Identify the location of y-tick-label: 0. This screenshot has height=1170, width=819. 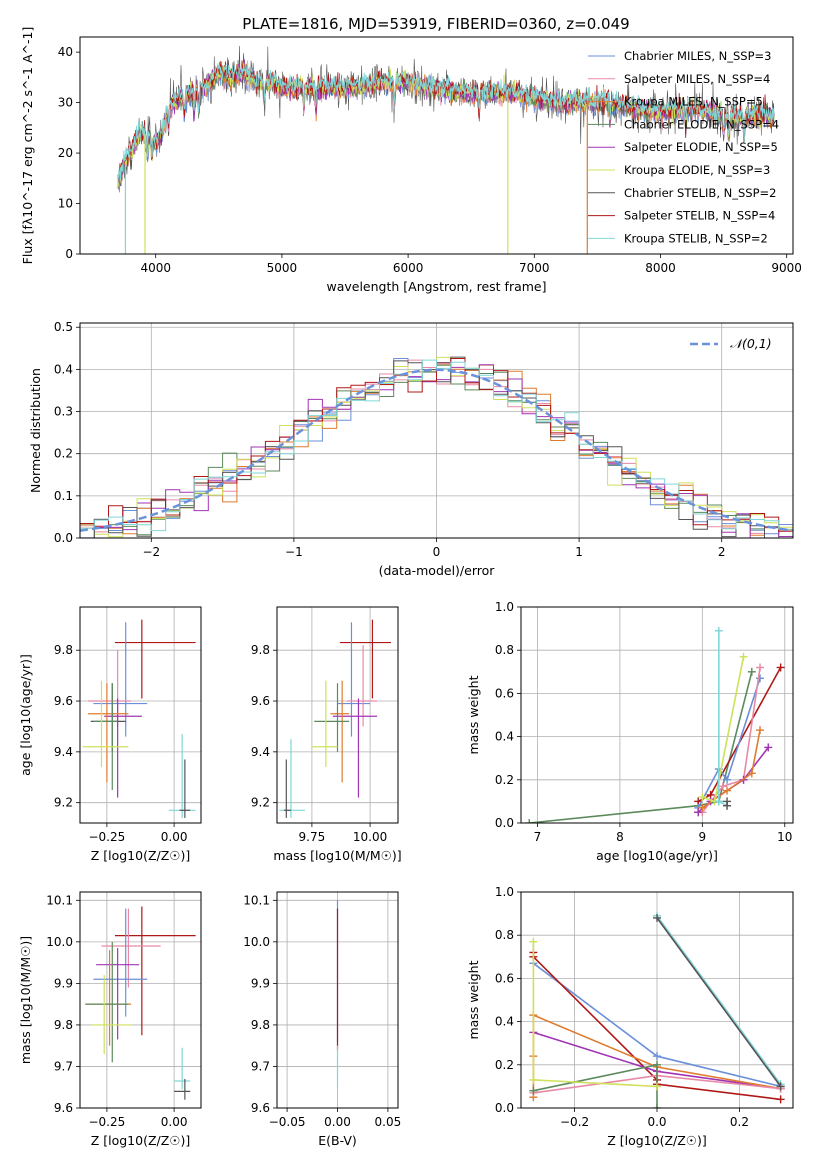
(69, 254).